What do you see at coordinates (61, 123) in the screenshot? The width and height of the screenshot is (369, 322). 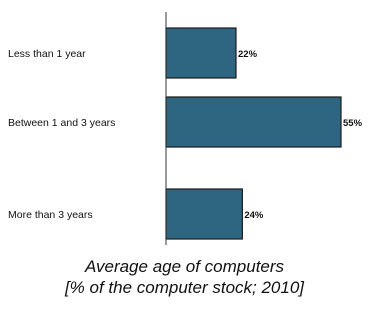 I see `category-label-2: Between 1 and 3 years` at bounding box center [61, 123].